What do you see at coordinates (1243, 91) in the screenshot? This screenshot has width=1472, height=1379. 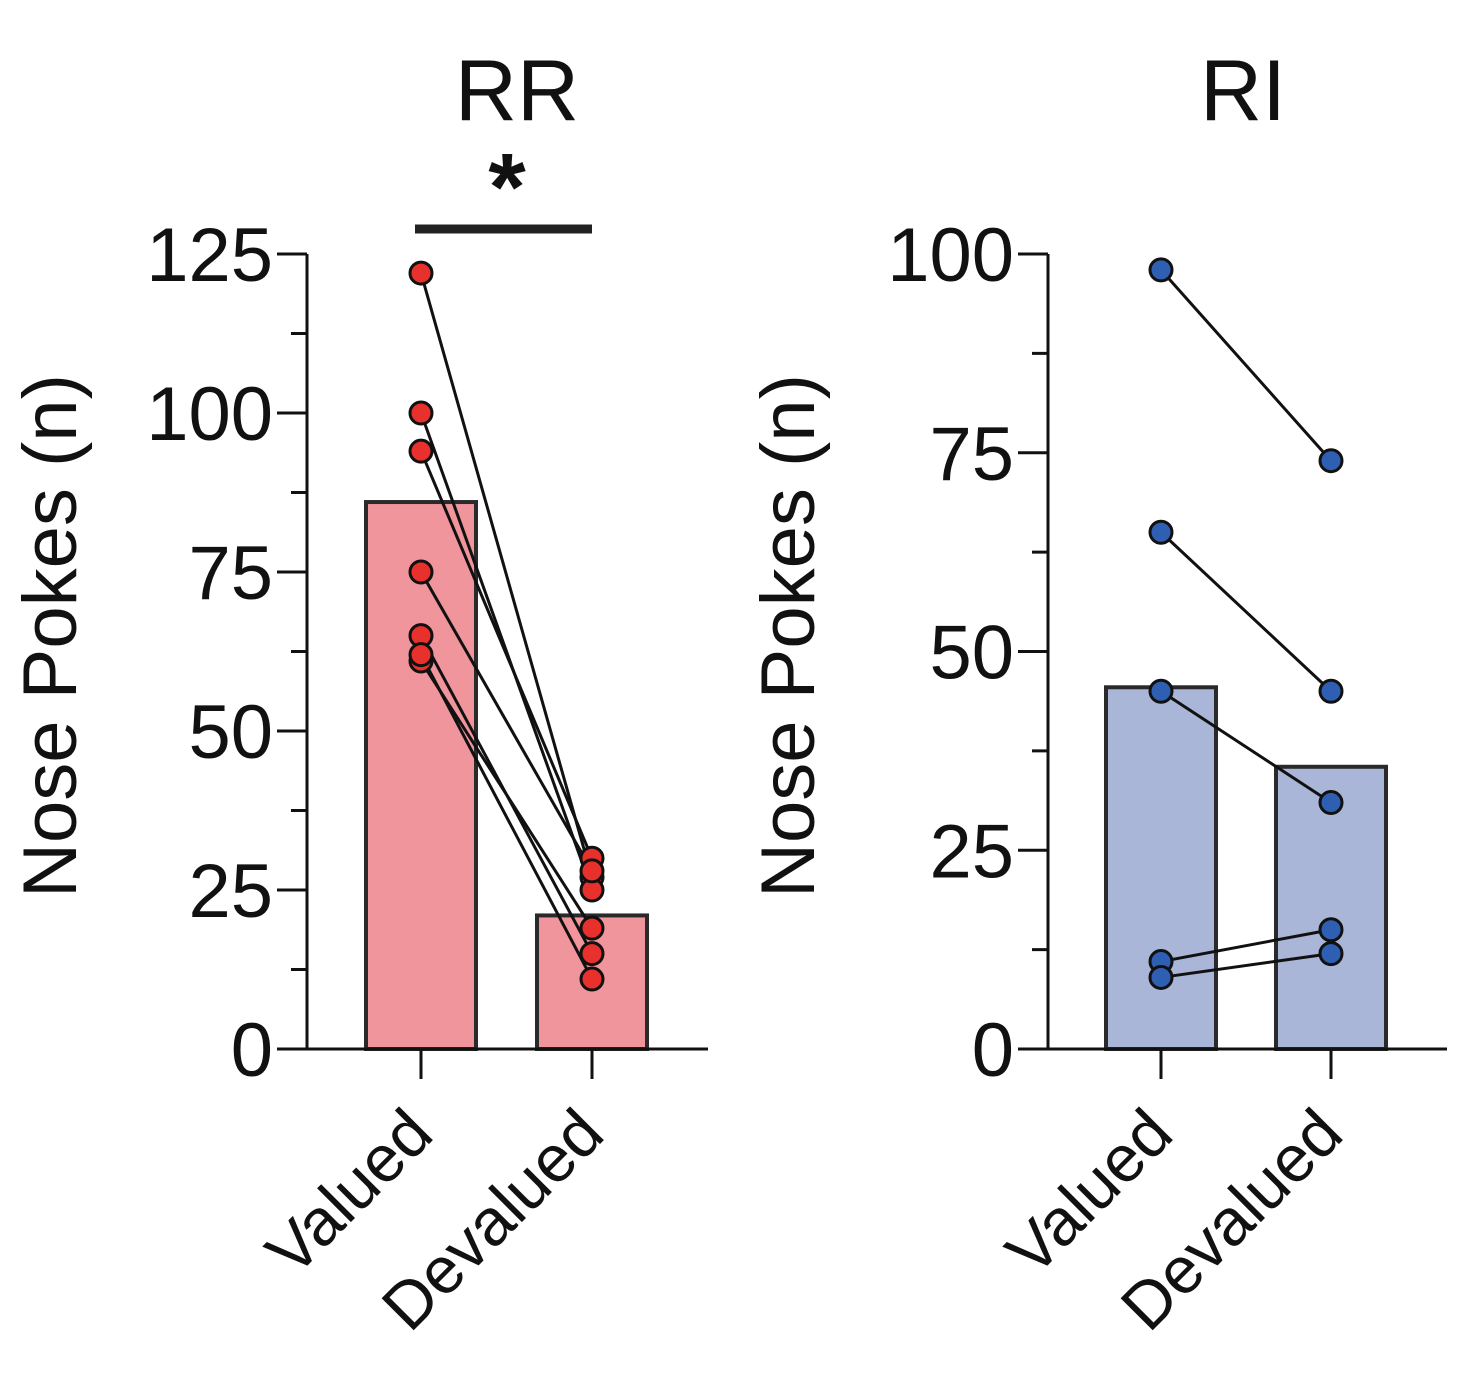 I see `panel-title: RI` at bounding box center [1243, 91].